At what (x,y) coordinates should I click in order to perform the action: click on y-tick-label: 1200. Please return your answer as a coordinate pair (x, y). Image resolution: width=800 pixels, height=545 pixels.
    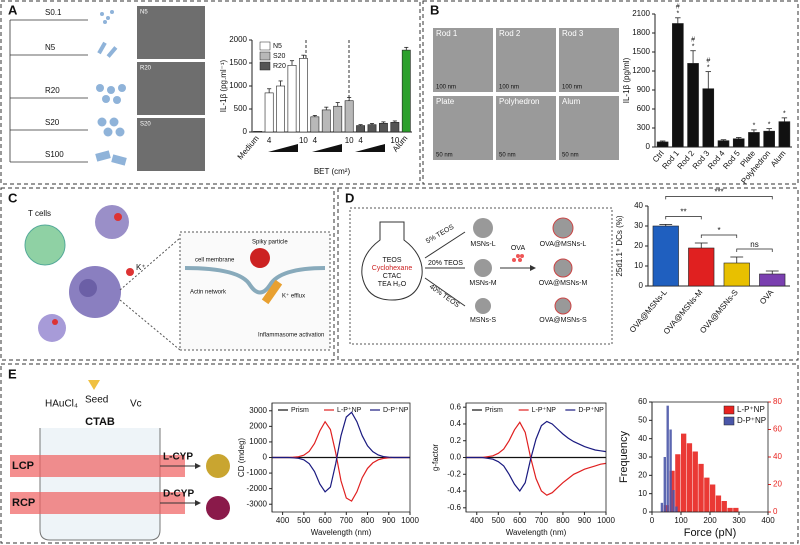
    Looking at the image, I should click on (641, 70).